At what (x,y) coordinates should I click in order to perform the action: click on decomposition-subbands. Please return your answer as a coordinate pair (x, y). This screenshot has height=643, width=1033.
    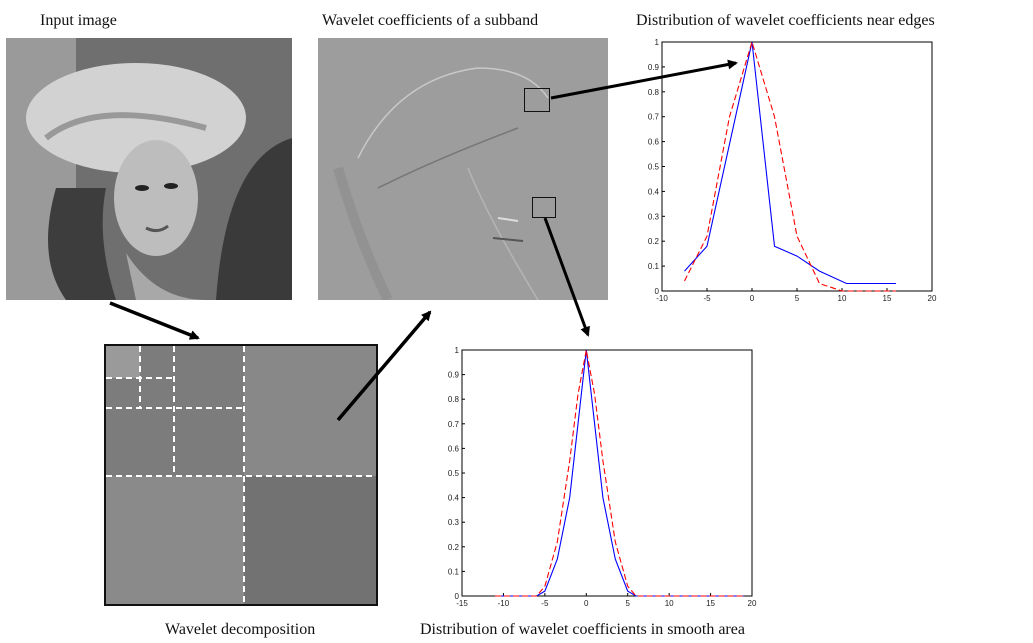
    Looking at the image, I should click on (241, 475).